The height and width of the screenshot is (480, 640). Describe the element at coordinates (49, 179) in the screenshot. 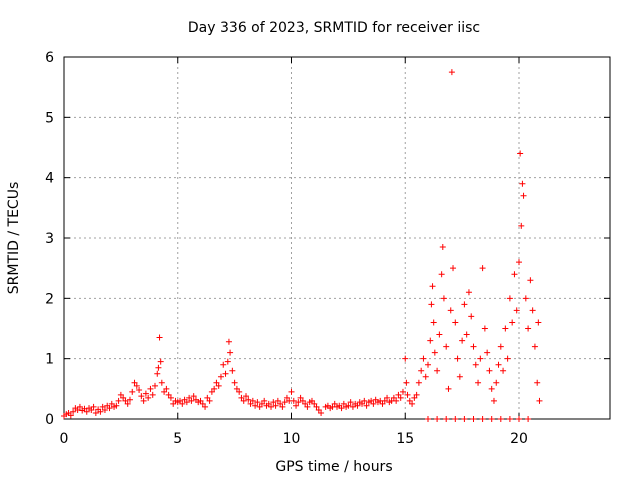

I see `y-tick-label: 4` at that location.